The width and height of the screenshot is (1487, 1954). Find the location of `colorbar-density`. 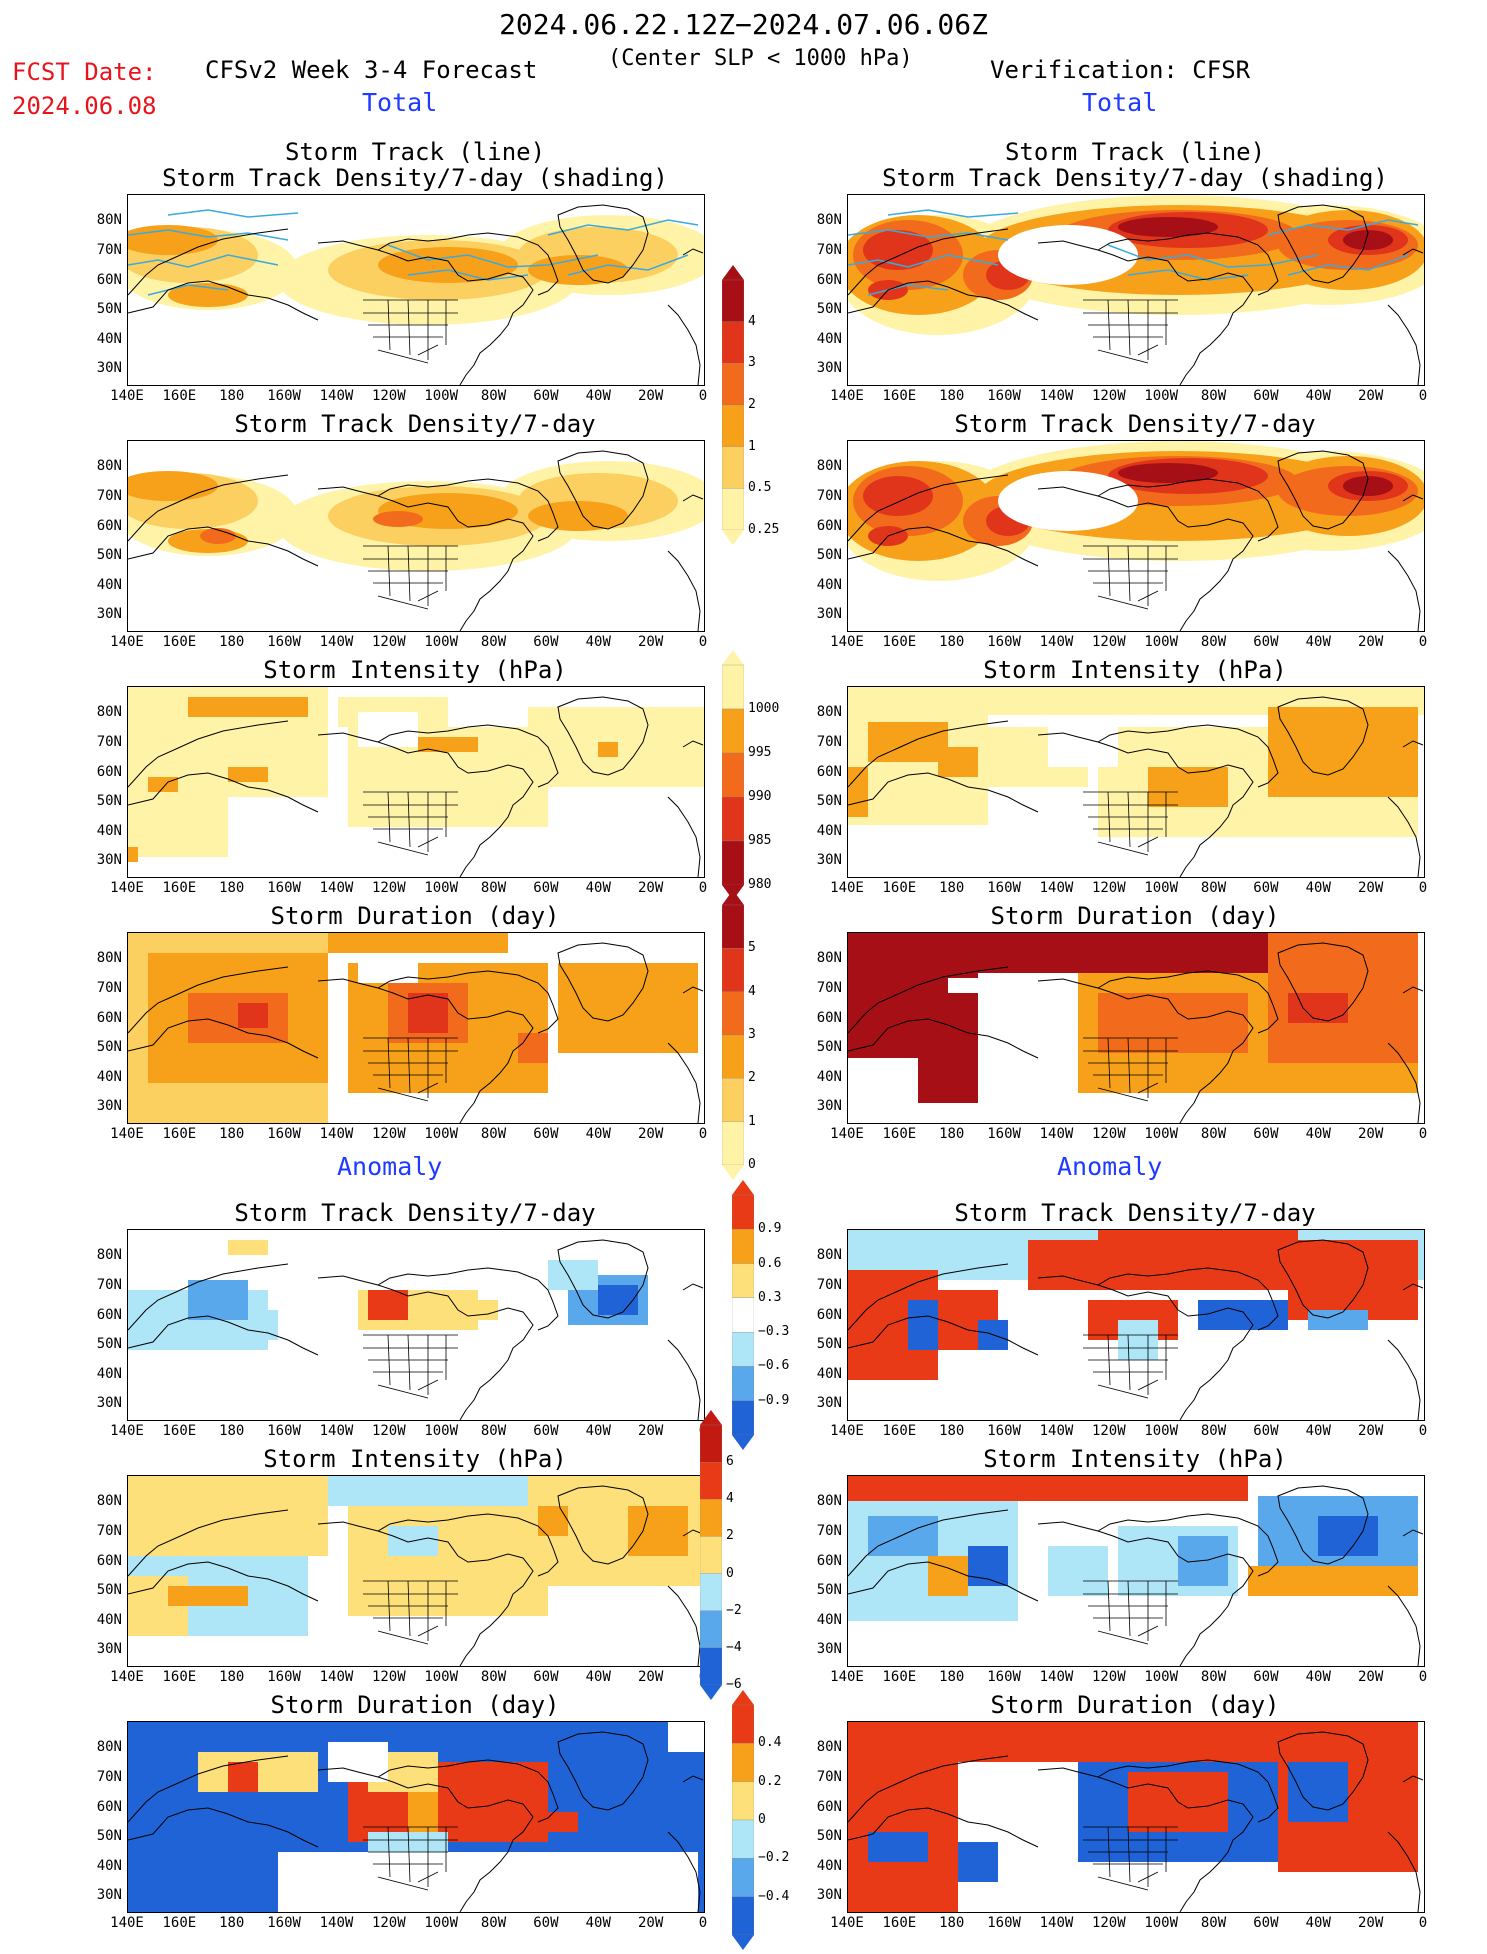

colorbar-density is located at coordinates (733, 407).